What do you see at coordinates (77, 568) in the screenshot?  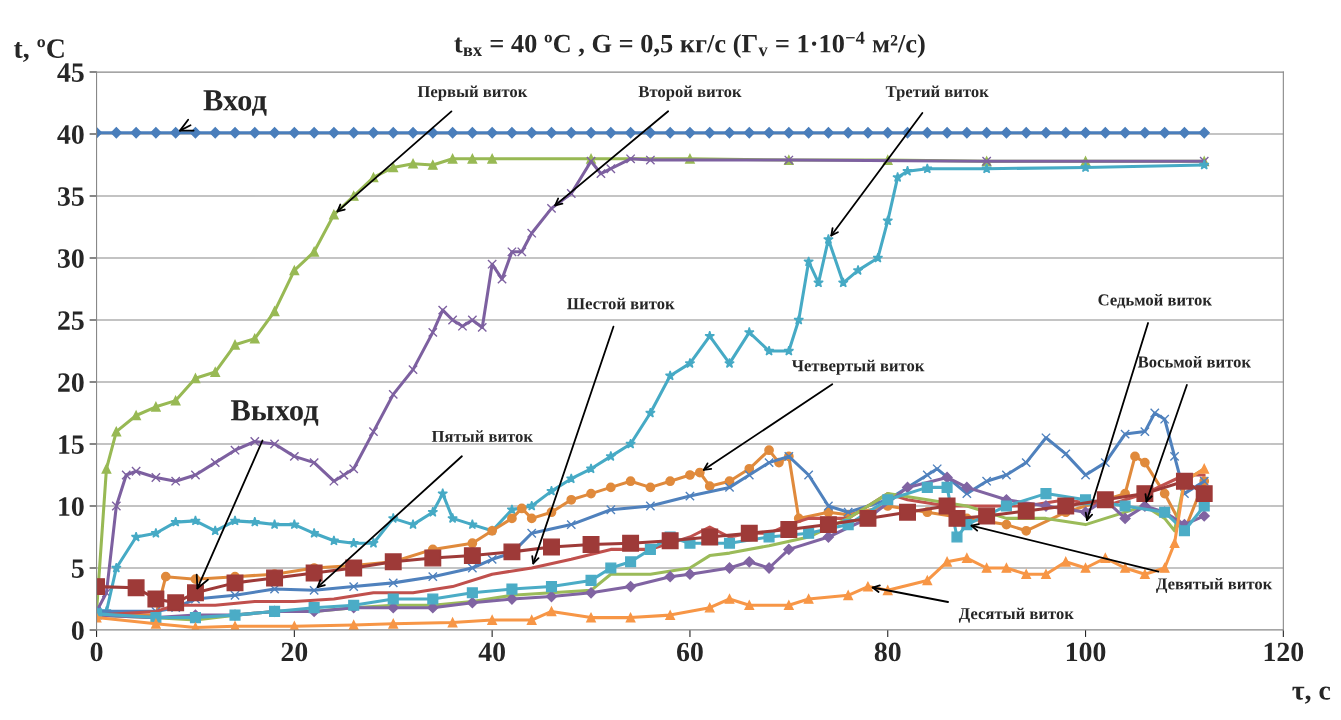 I see `y-tick-label: 5` at bounding box center [77, 568].